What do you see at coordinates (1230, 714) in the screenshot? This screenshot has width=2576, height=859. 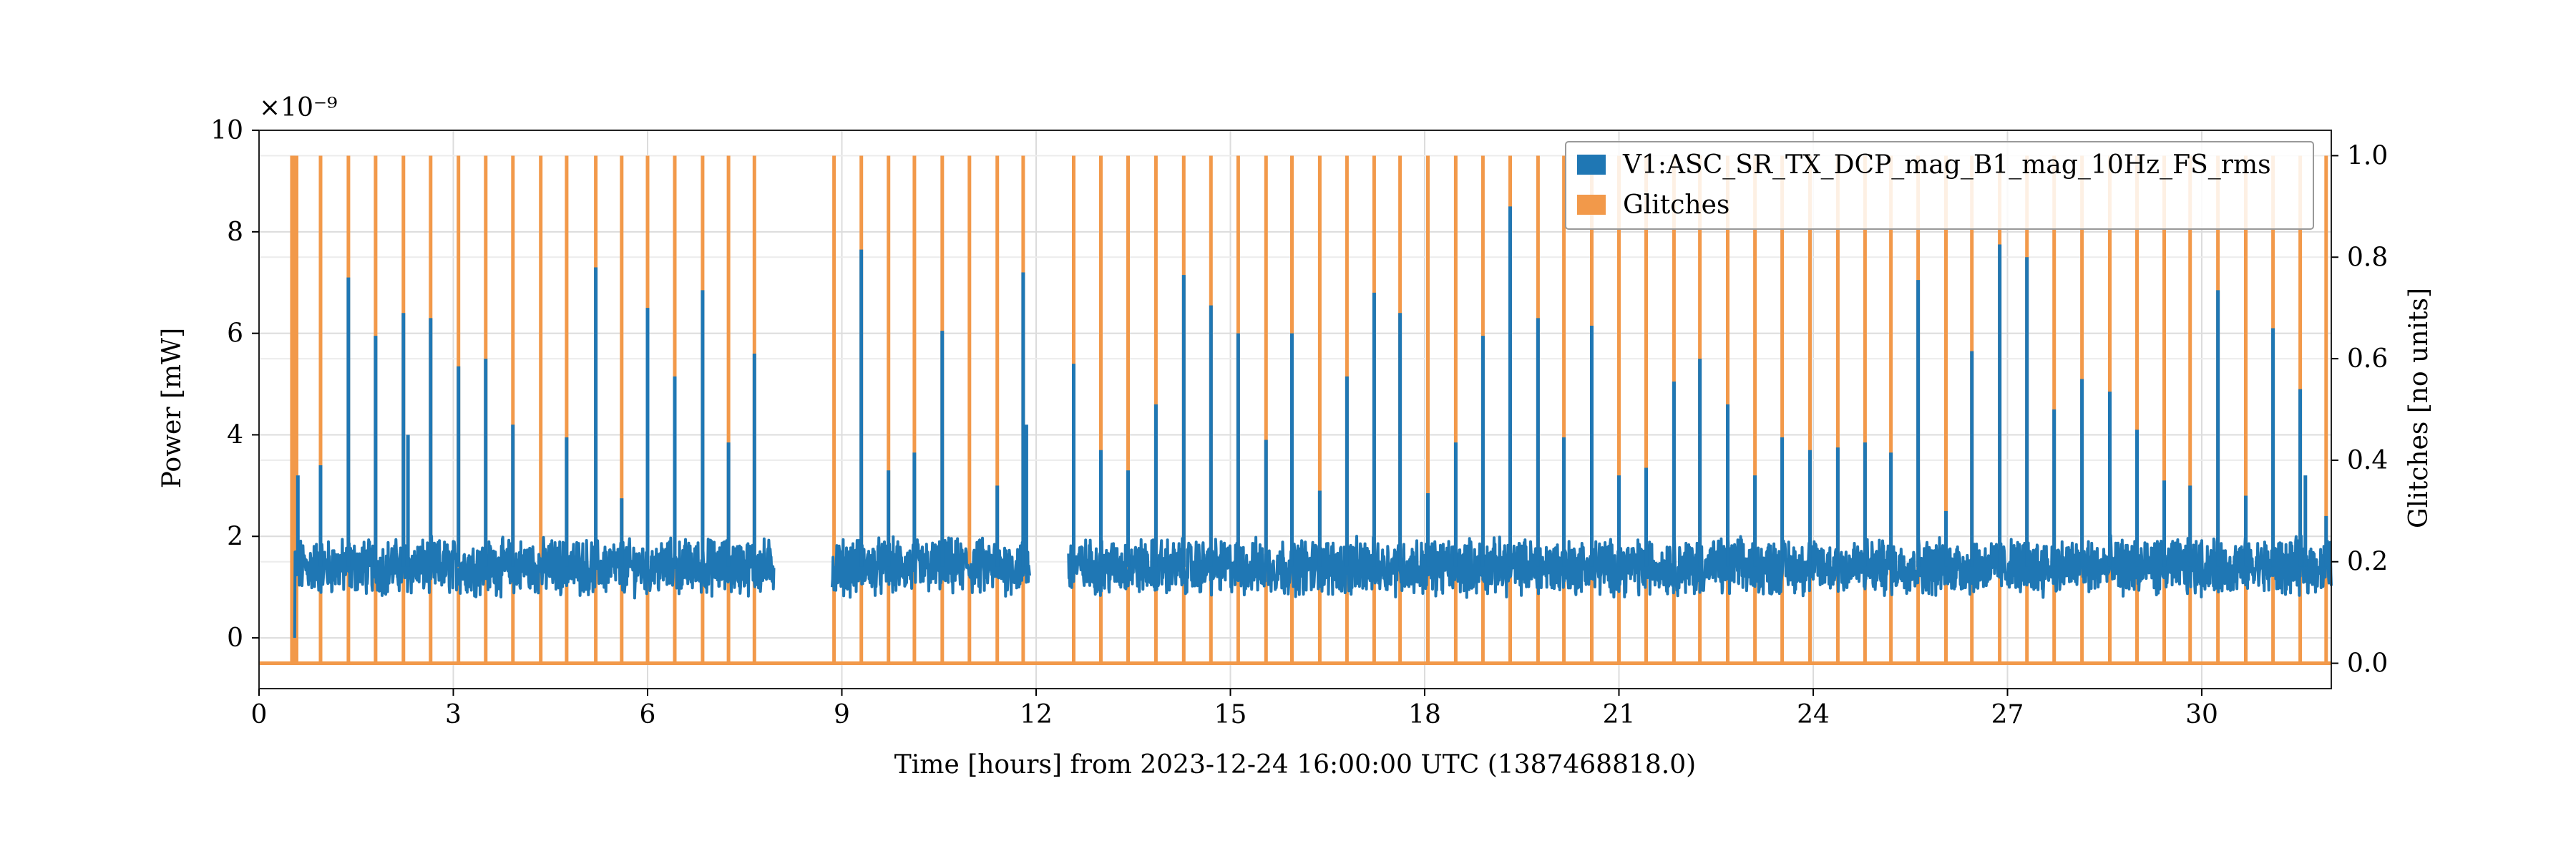 I see `x-tick-label: 15` at bounding box center [1230, 714].